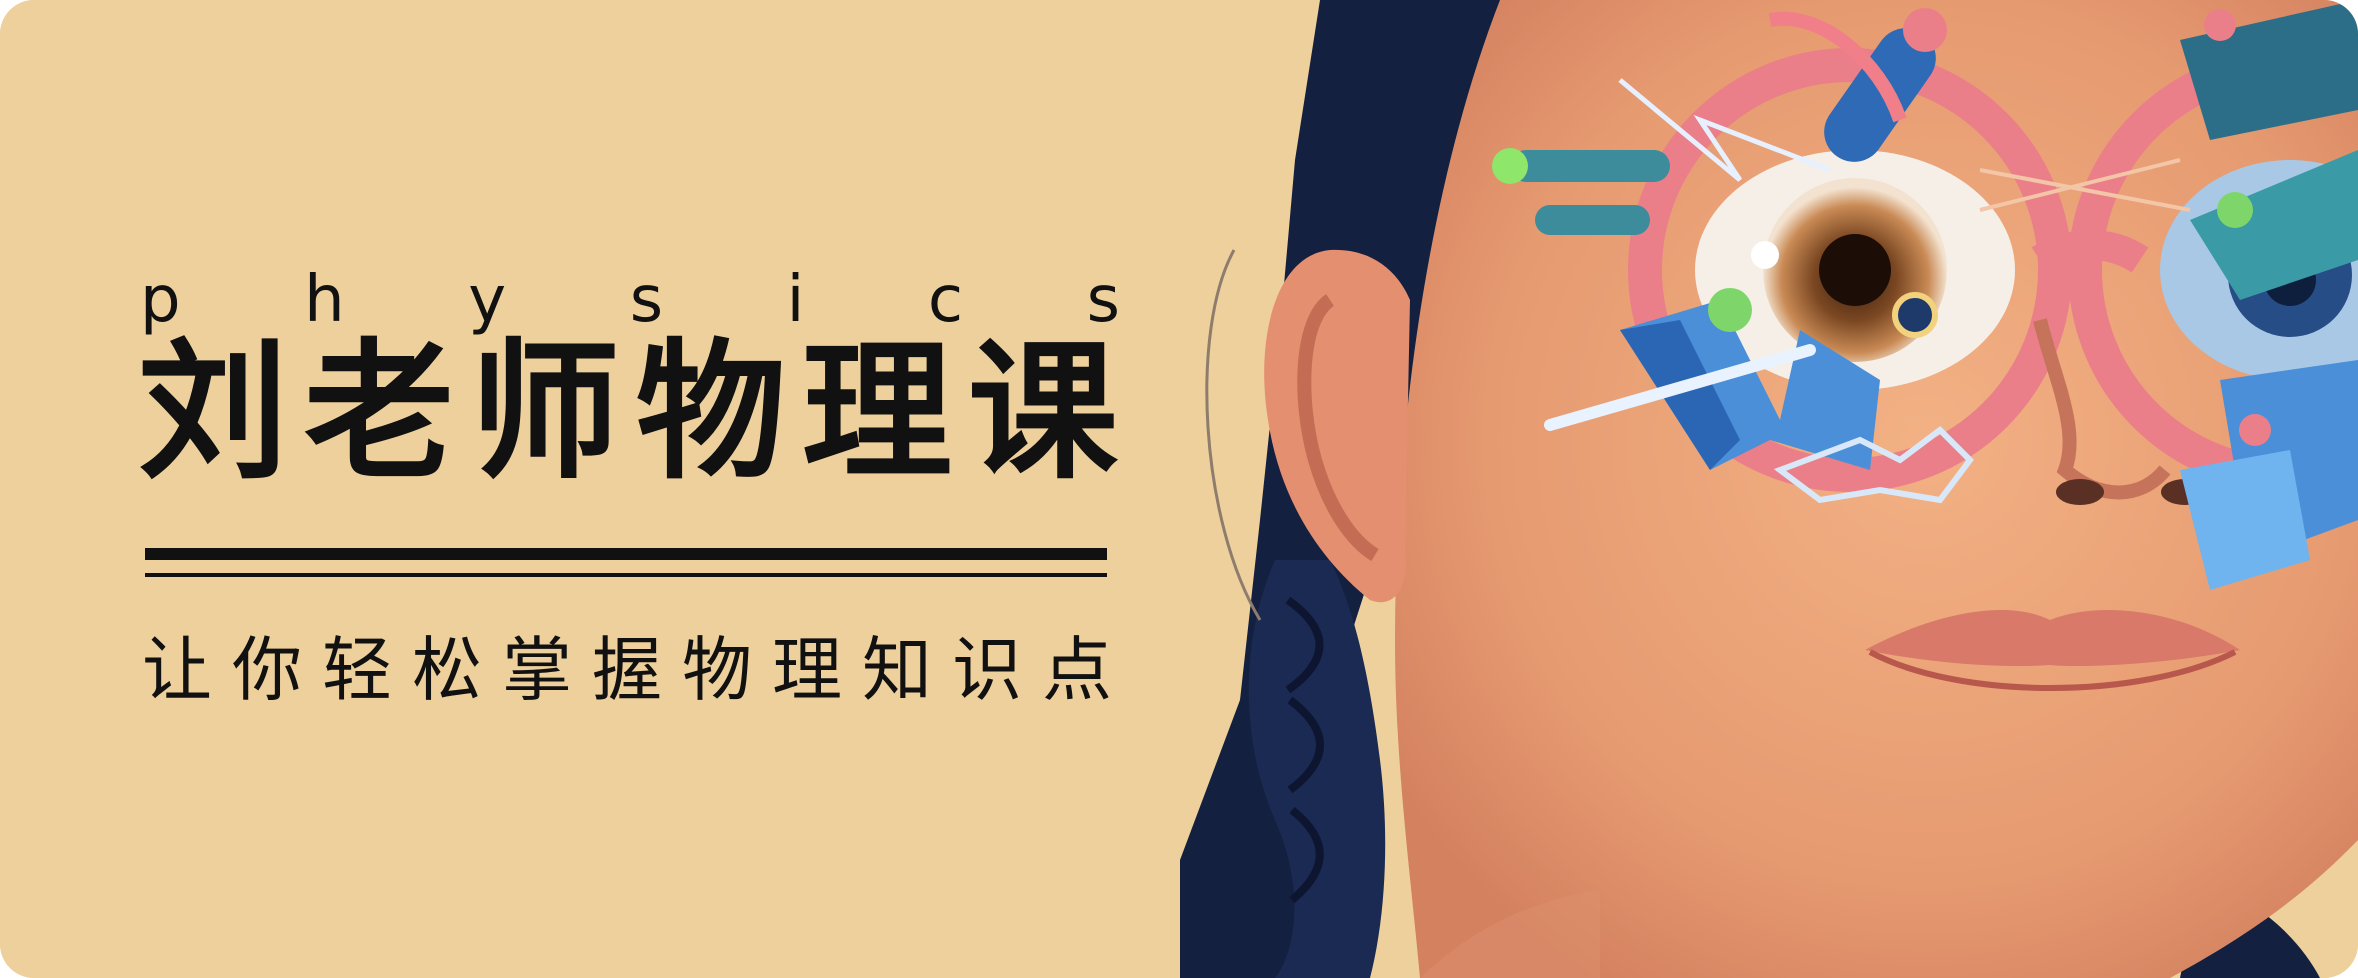  I want to click on divider-thin, so click(626, 575).